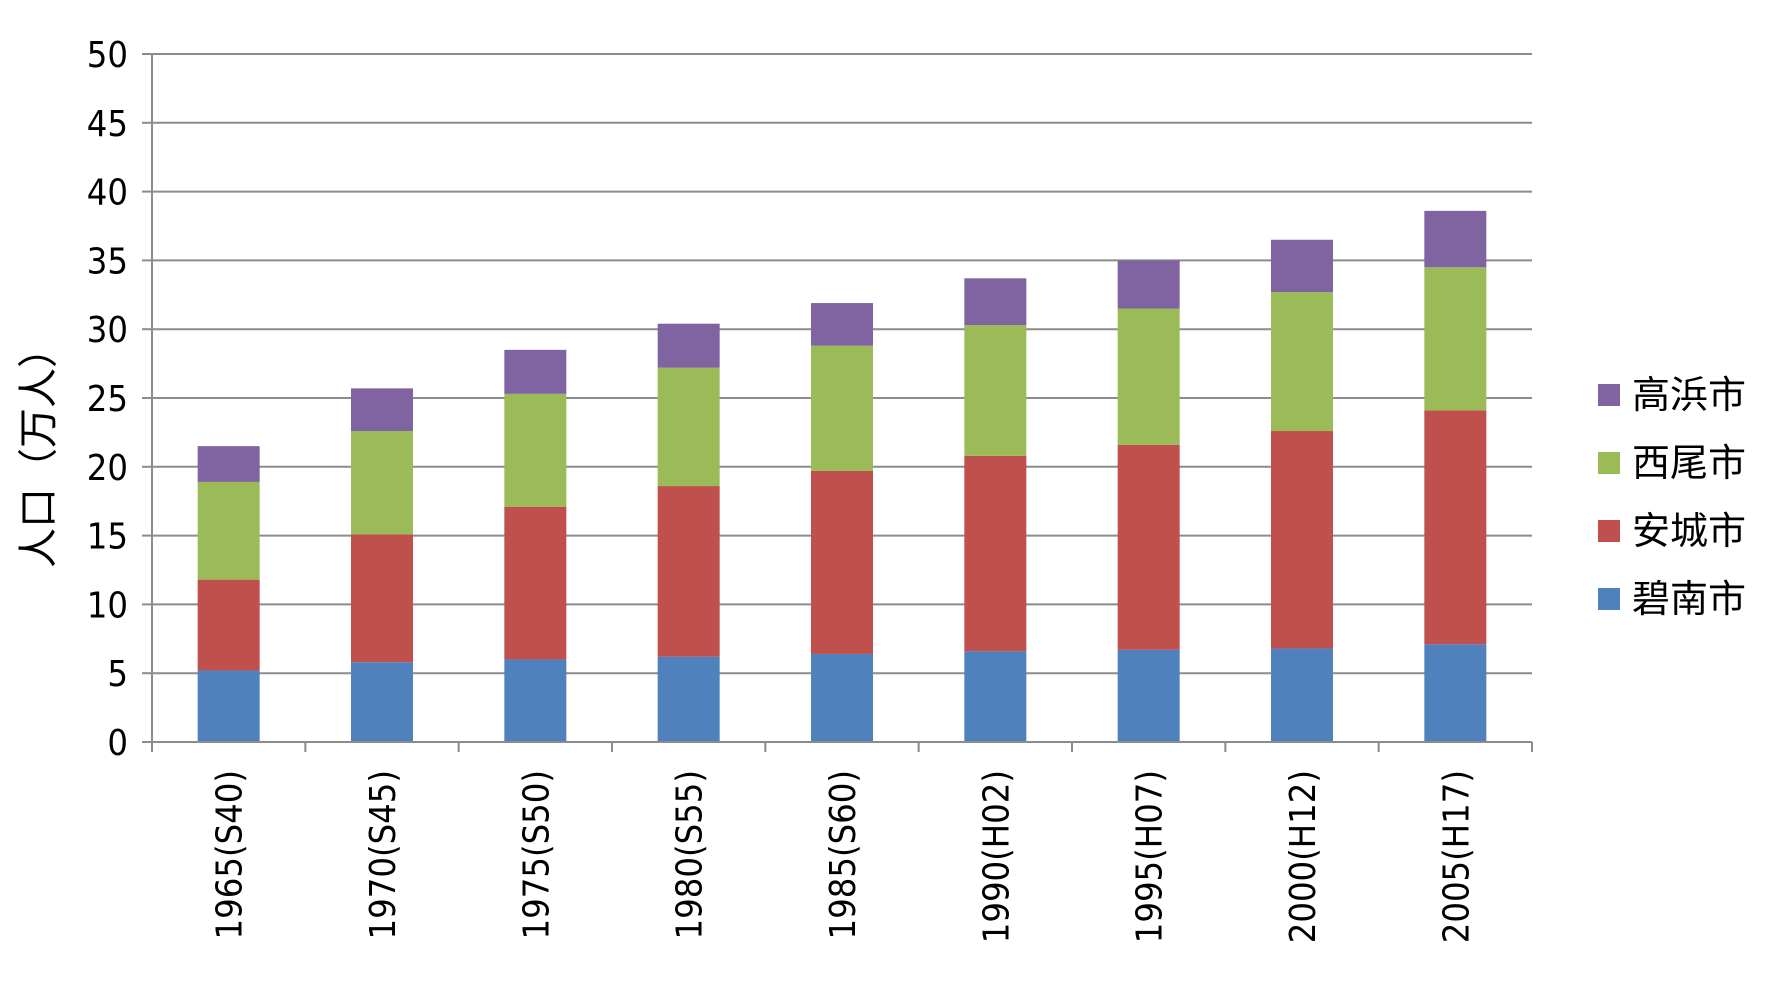 The image size is (1792, 1002). Describe the element at coordinates (230, 854) in the screenshot. I see `x-category-label: 1965(S40)` at that location.